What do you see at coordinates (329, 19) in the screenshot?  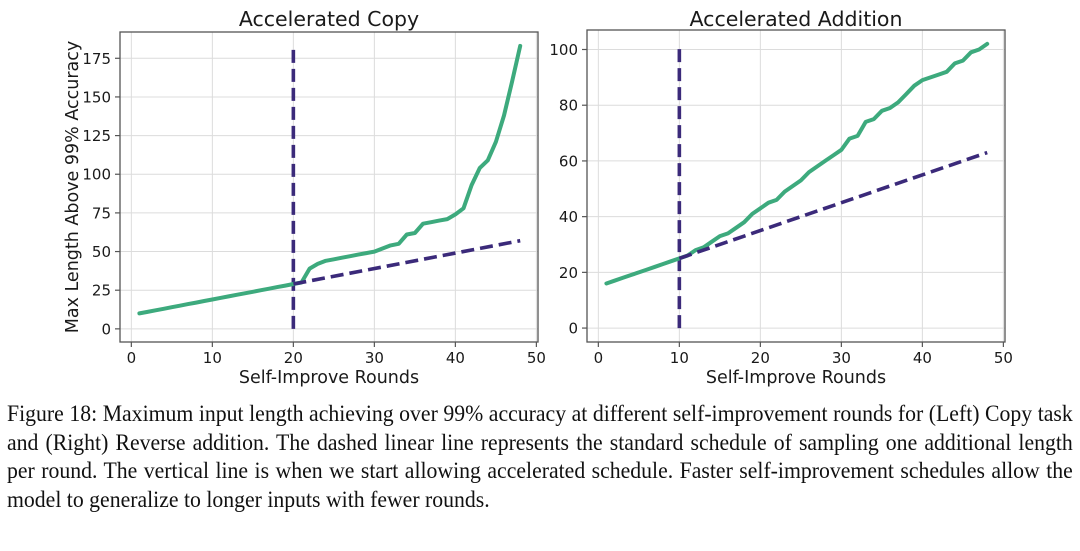 I see `chart-title: Accelerated Copy` at bounding box center [329, 19].